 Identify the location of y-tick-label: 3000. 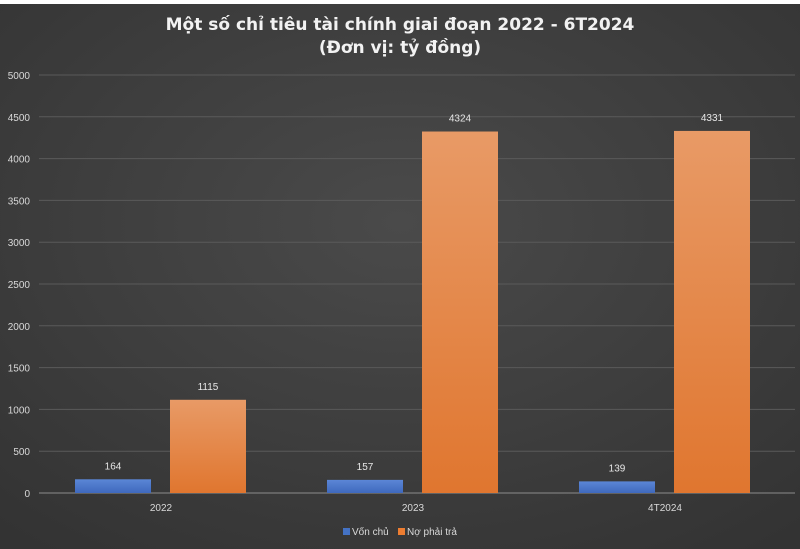
(19, 243).